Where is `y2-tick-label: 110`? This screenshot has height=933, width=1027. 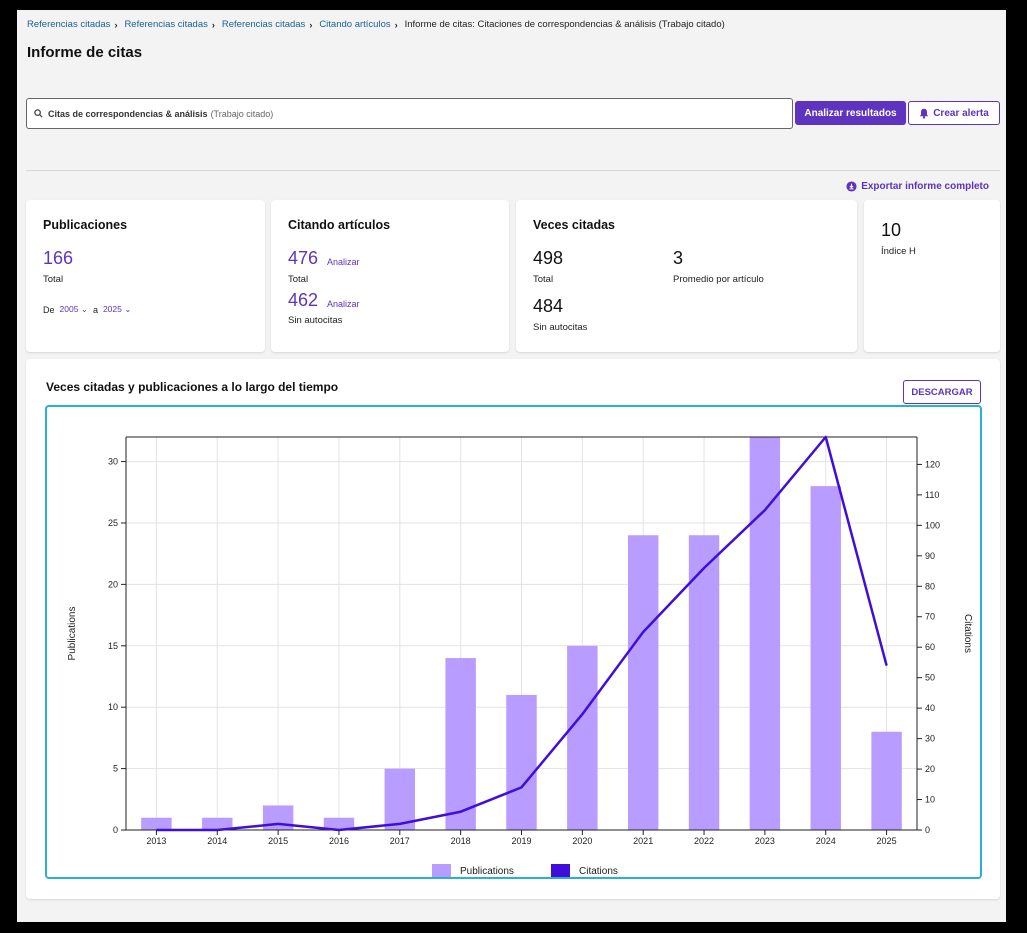
y2-tick-label: 110 is located at coordinates (932, 495).